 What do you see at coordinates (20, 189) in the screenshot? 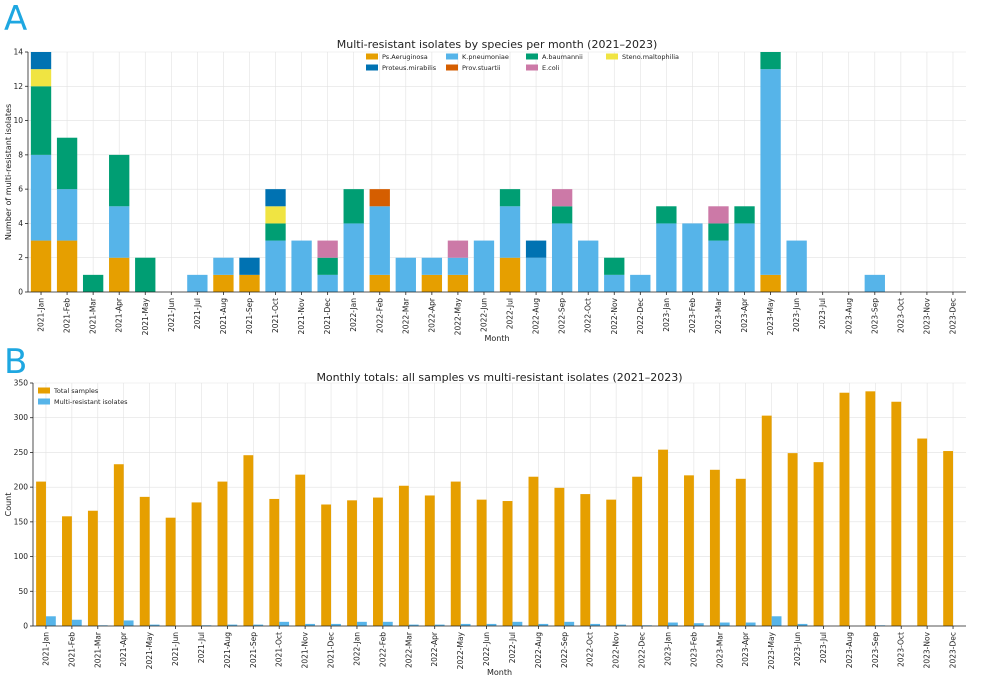
I see `chart-a-ytick-label: 6` at bounding box center [20, 189].